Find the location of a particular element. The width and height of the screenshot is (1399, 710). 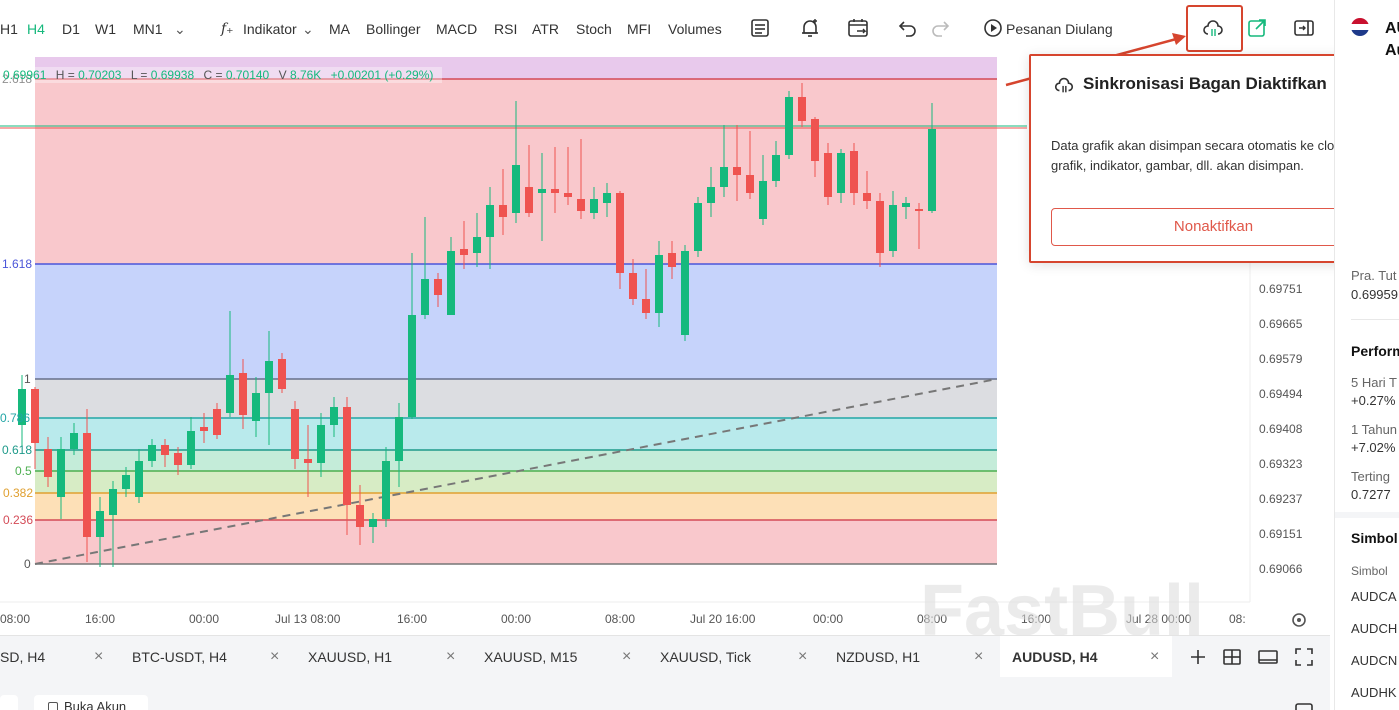

tab-audusd-h4: AUDUSD, H4 × is located at coordinates (1086, 657).